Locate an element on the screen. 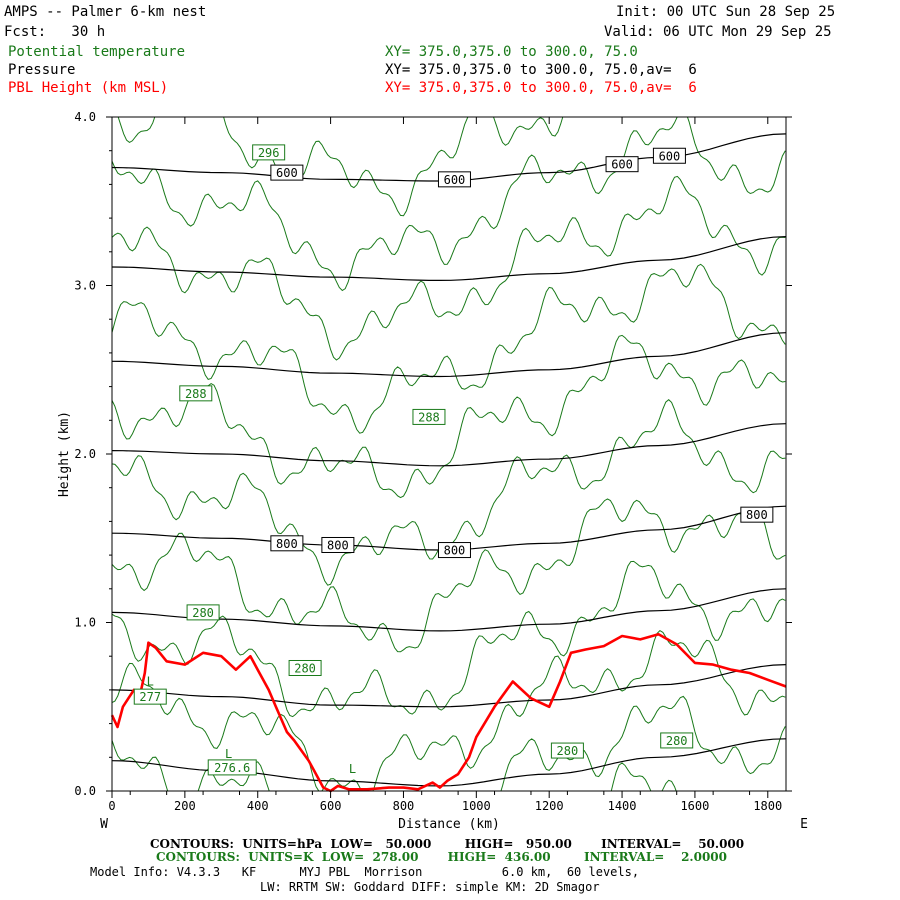  pressure-label-2: 600 is located at coordinates (622, 164).